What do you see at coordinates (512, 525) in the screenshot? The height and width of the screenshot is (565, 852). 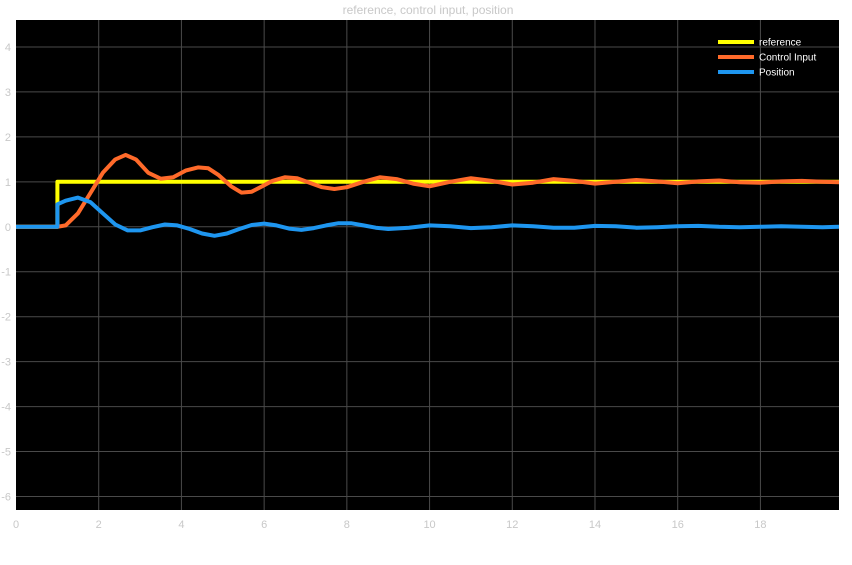 I see `x-tick-label: 12` at bounding box center [512, 525].